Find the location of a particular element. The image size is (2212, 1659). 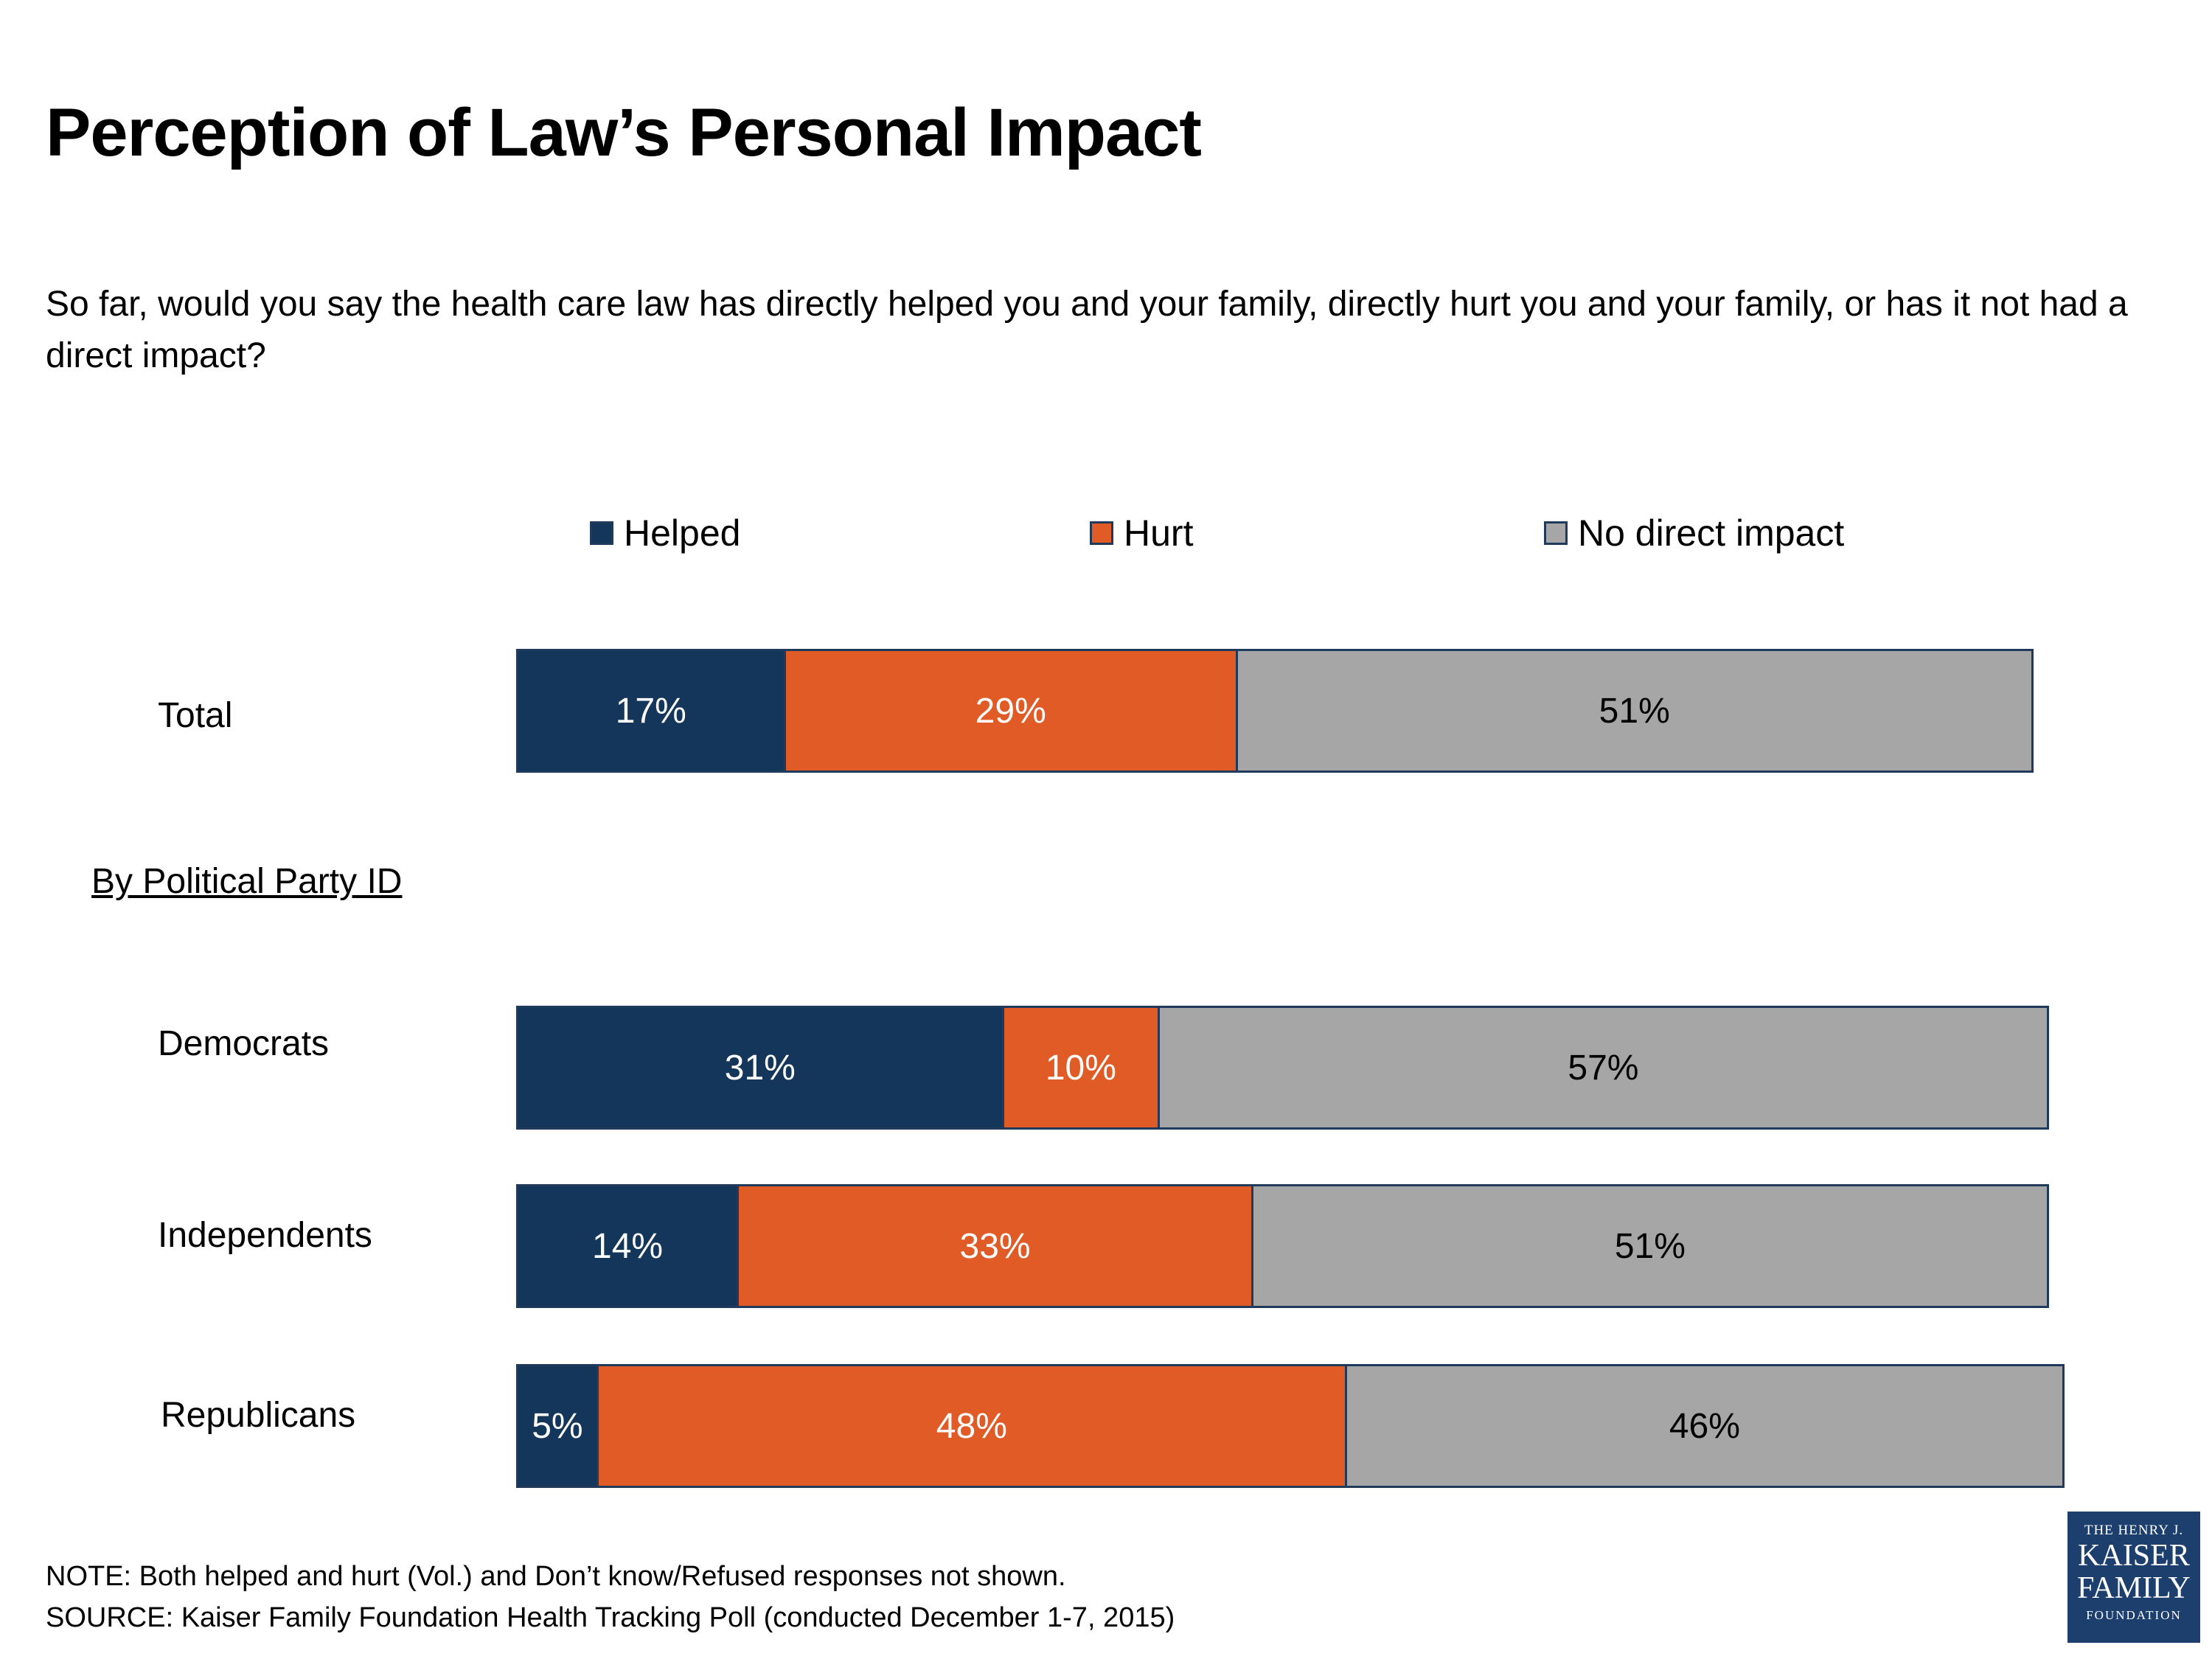

bar-segment-independents-hurt: 33% is located at coordinates (994, 1246).